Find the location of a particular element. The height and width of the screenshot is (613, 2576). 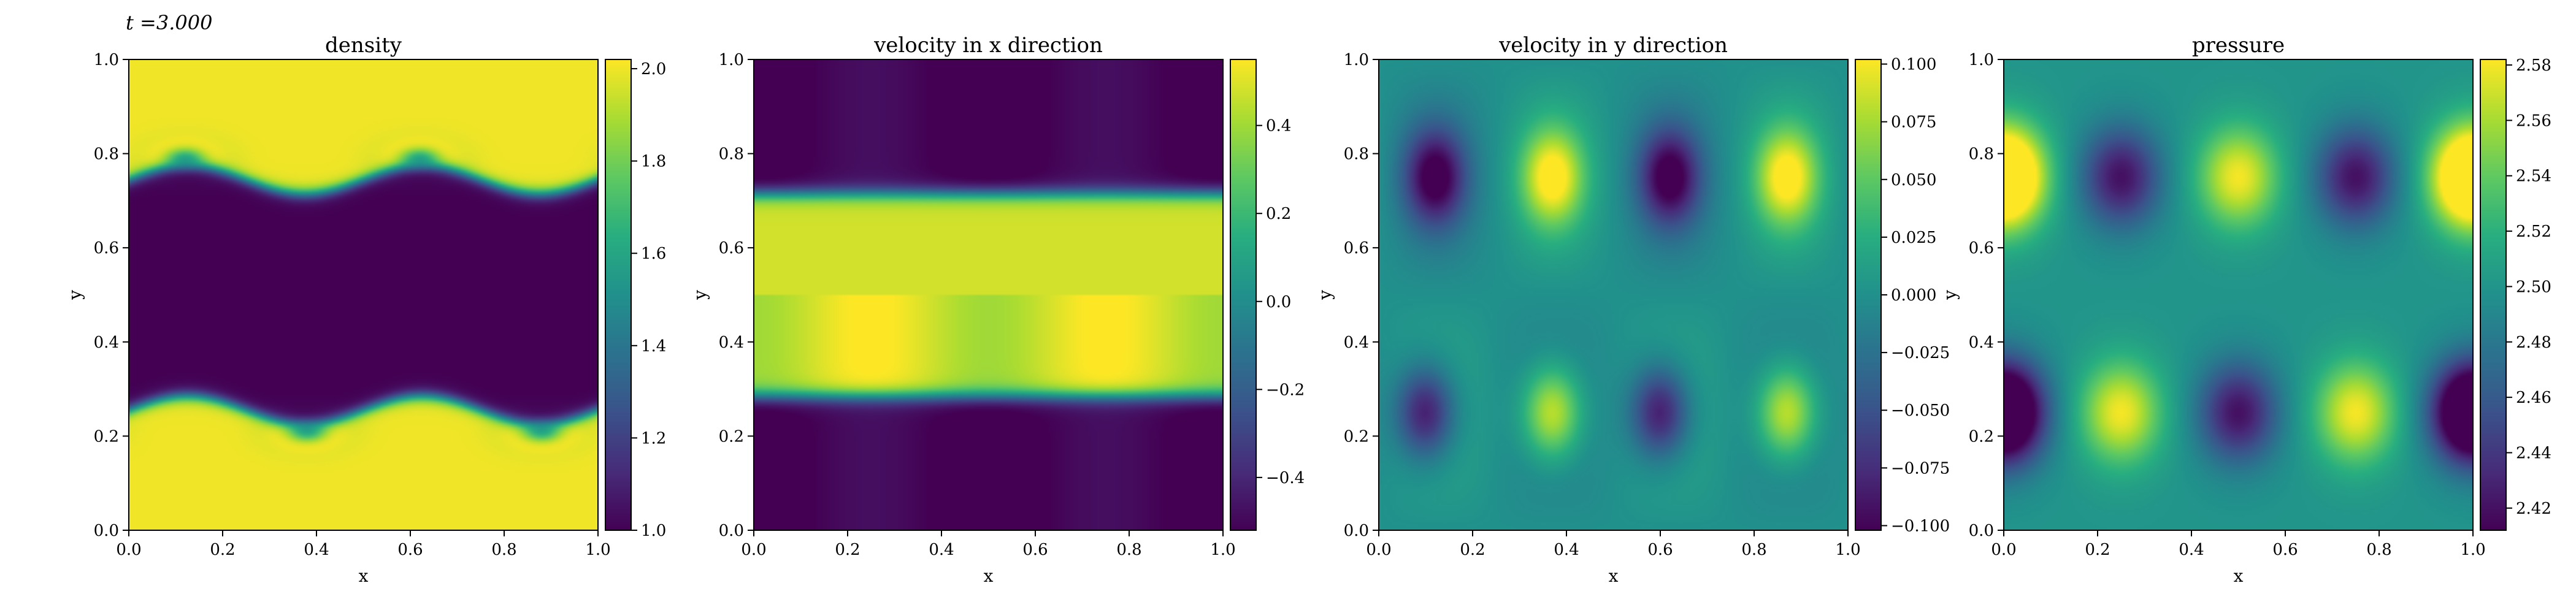

heatmap-velocity-in-y-direction is located at coordinates (1613, 294).